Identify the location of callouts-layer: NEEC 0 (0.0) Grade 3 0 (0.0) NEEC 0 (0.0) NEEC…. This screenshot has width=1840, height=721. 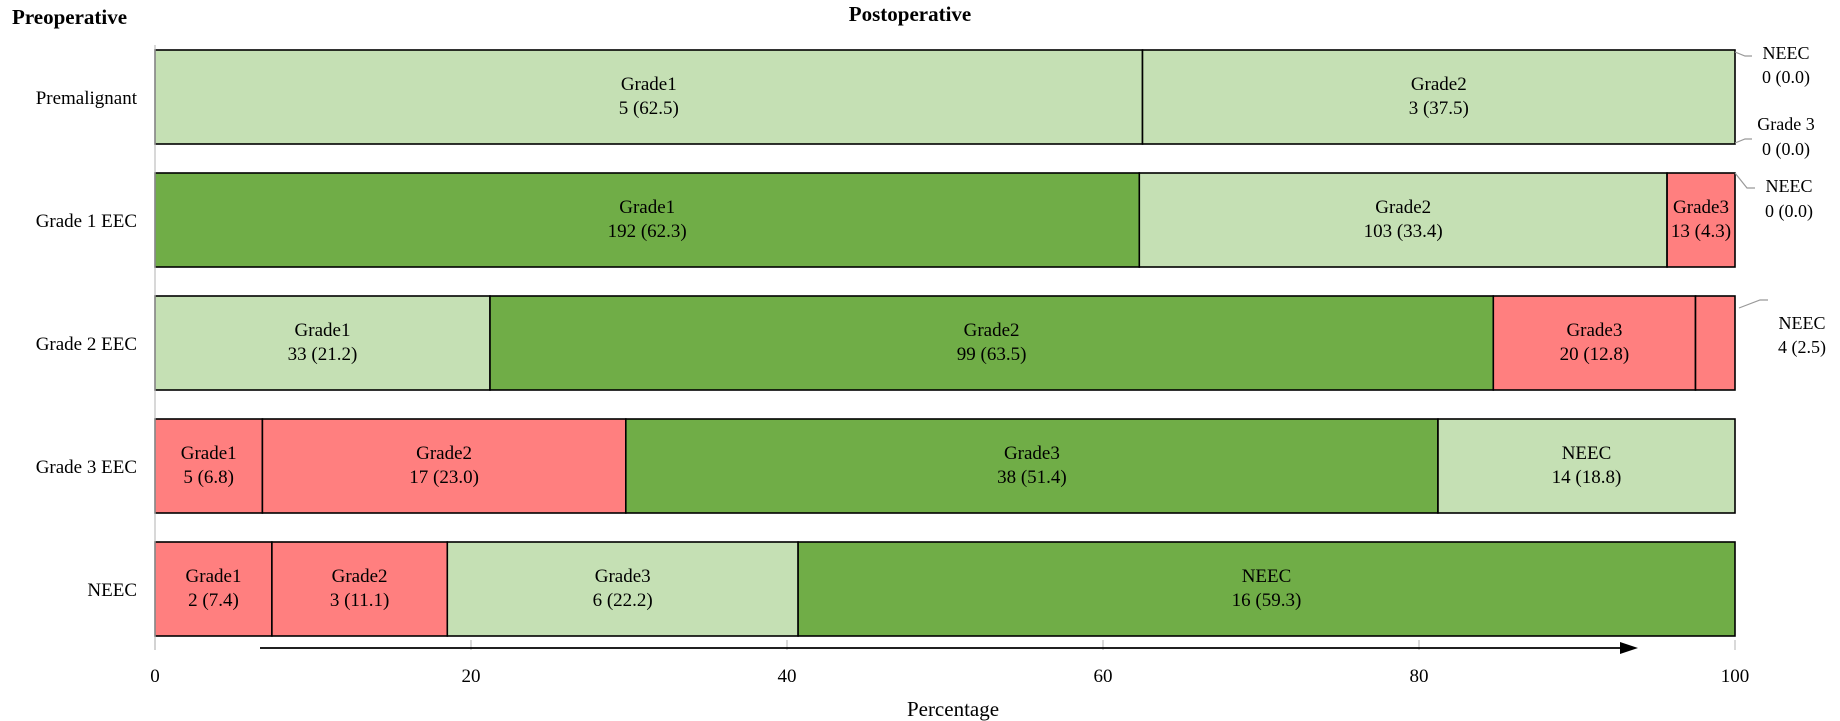
(1780, 200).